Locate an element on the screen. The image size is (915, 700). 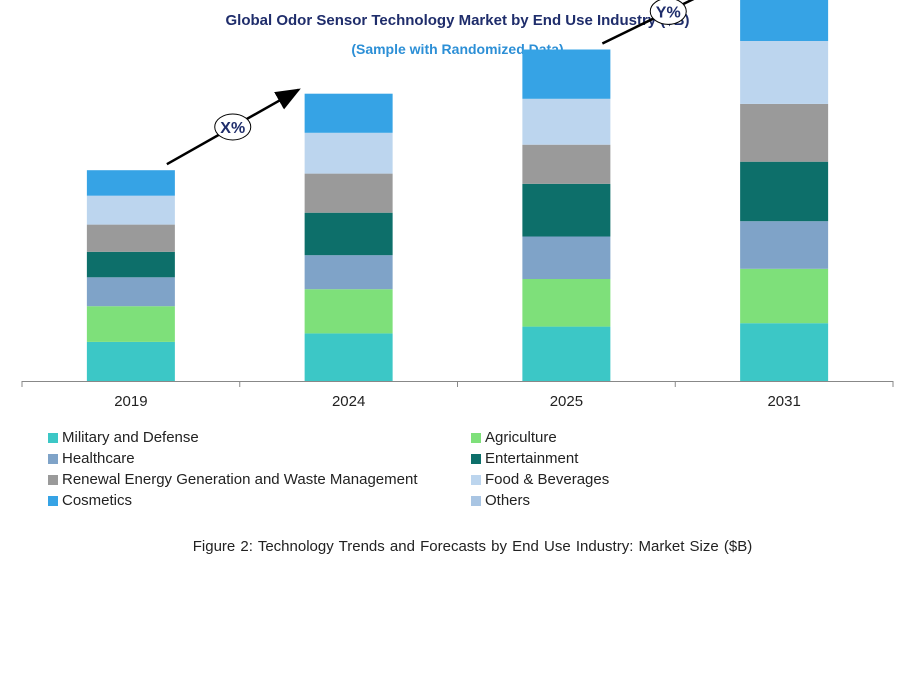
legend-label: Military and Defense is located at coordinates (130, 437).